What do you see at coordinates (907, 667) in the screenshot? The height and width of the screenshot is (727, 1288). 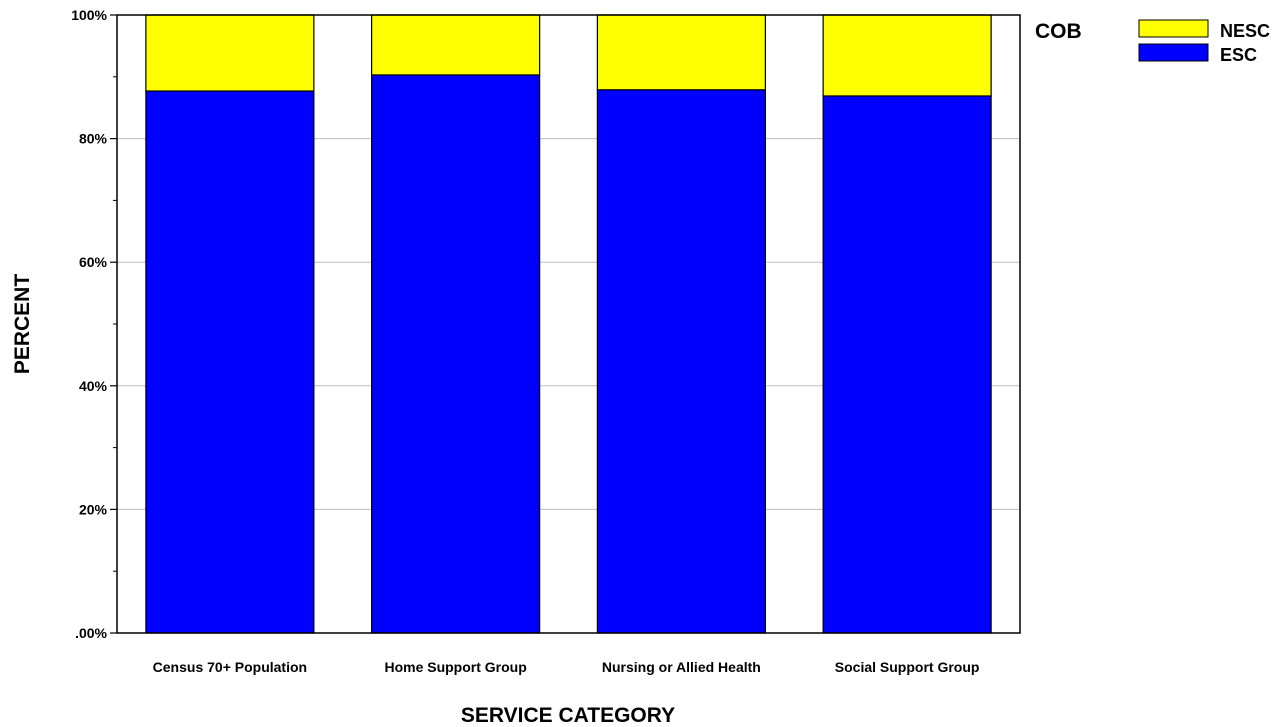 I see `x-category-label: Social Support Group` at bounding box center [907, 667].